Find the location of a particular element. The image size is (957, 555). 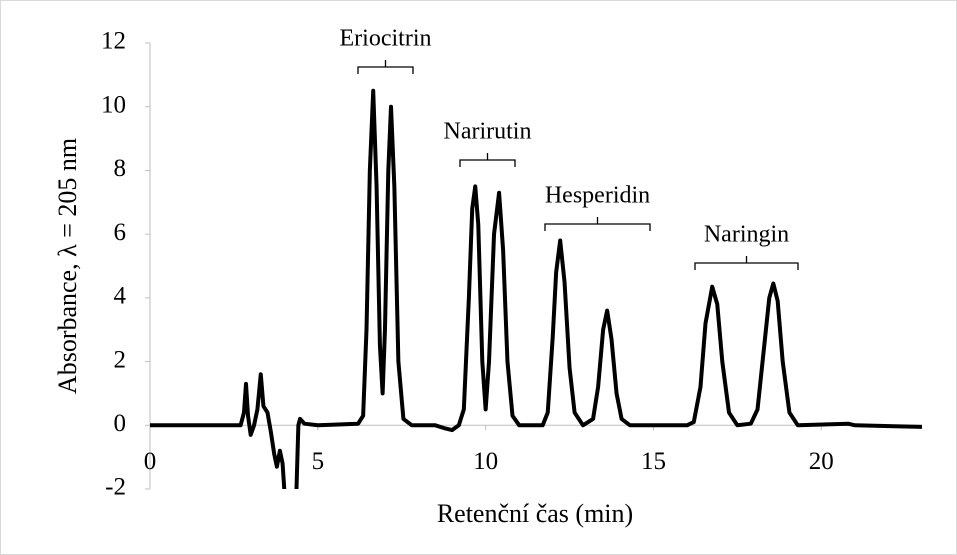

y-tick-label: -2 is located at coordinates (115, 487).